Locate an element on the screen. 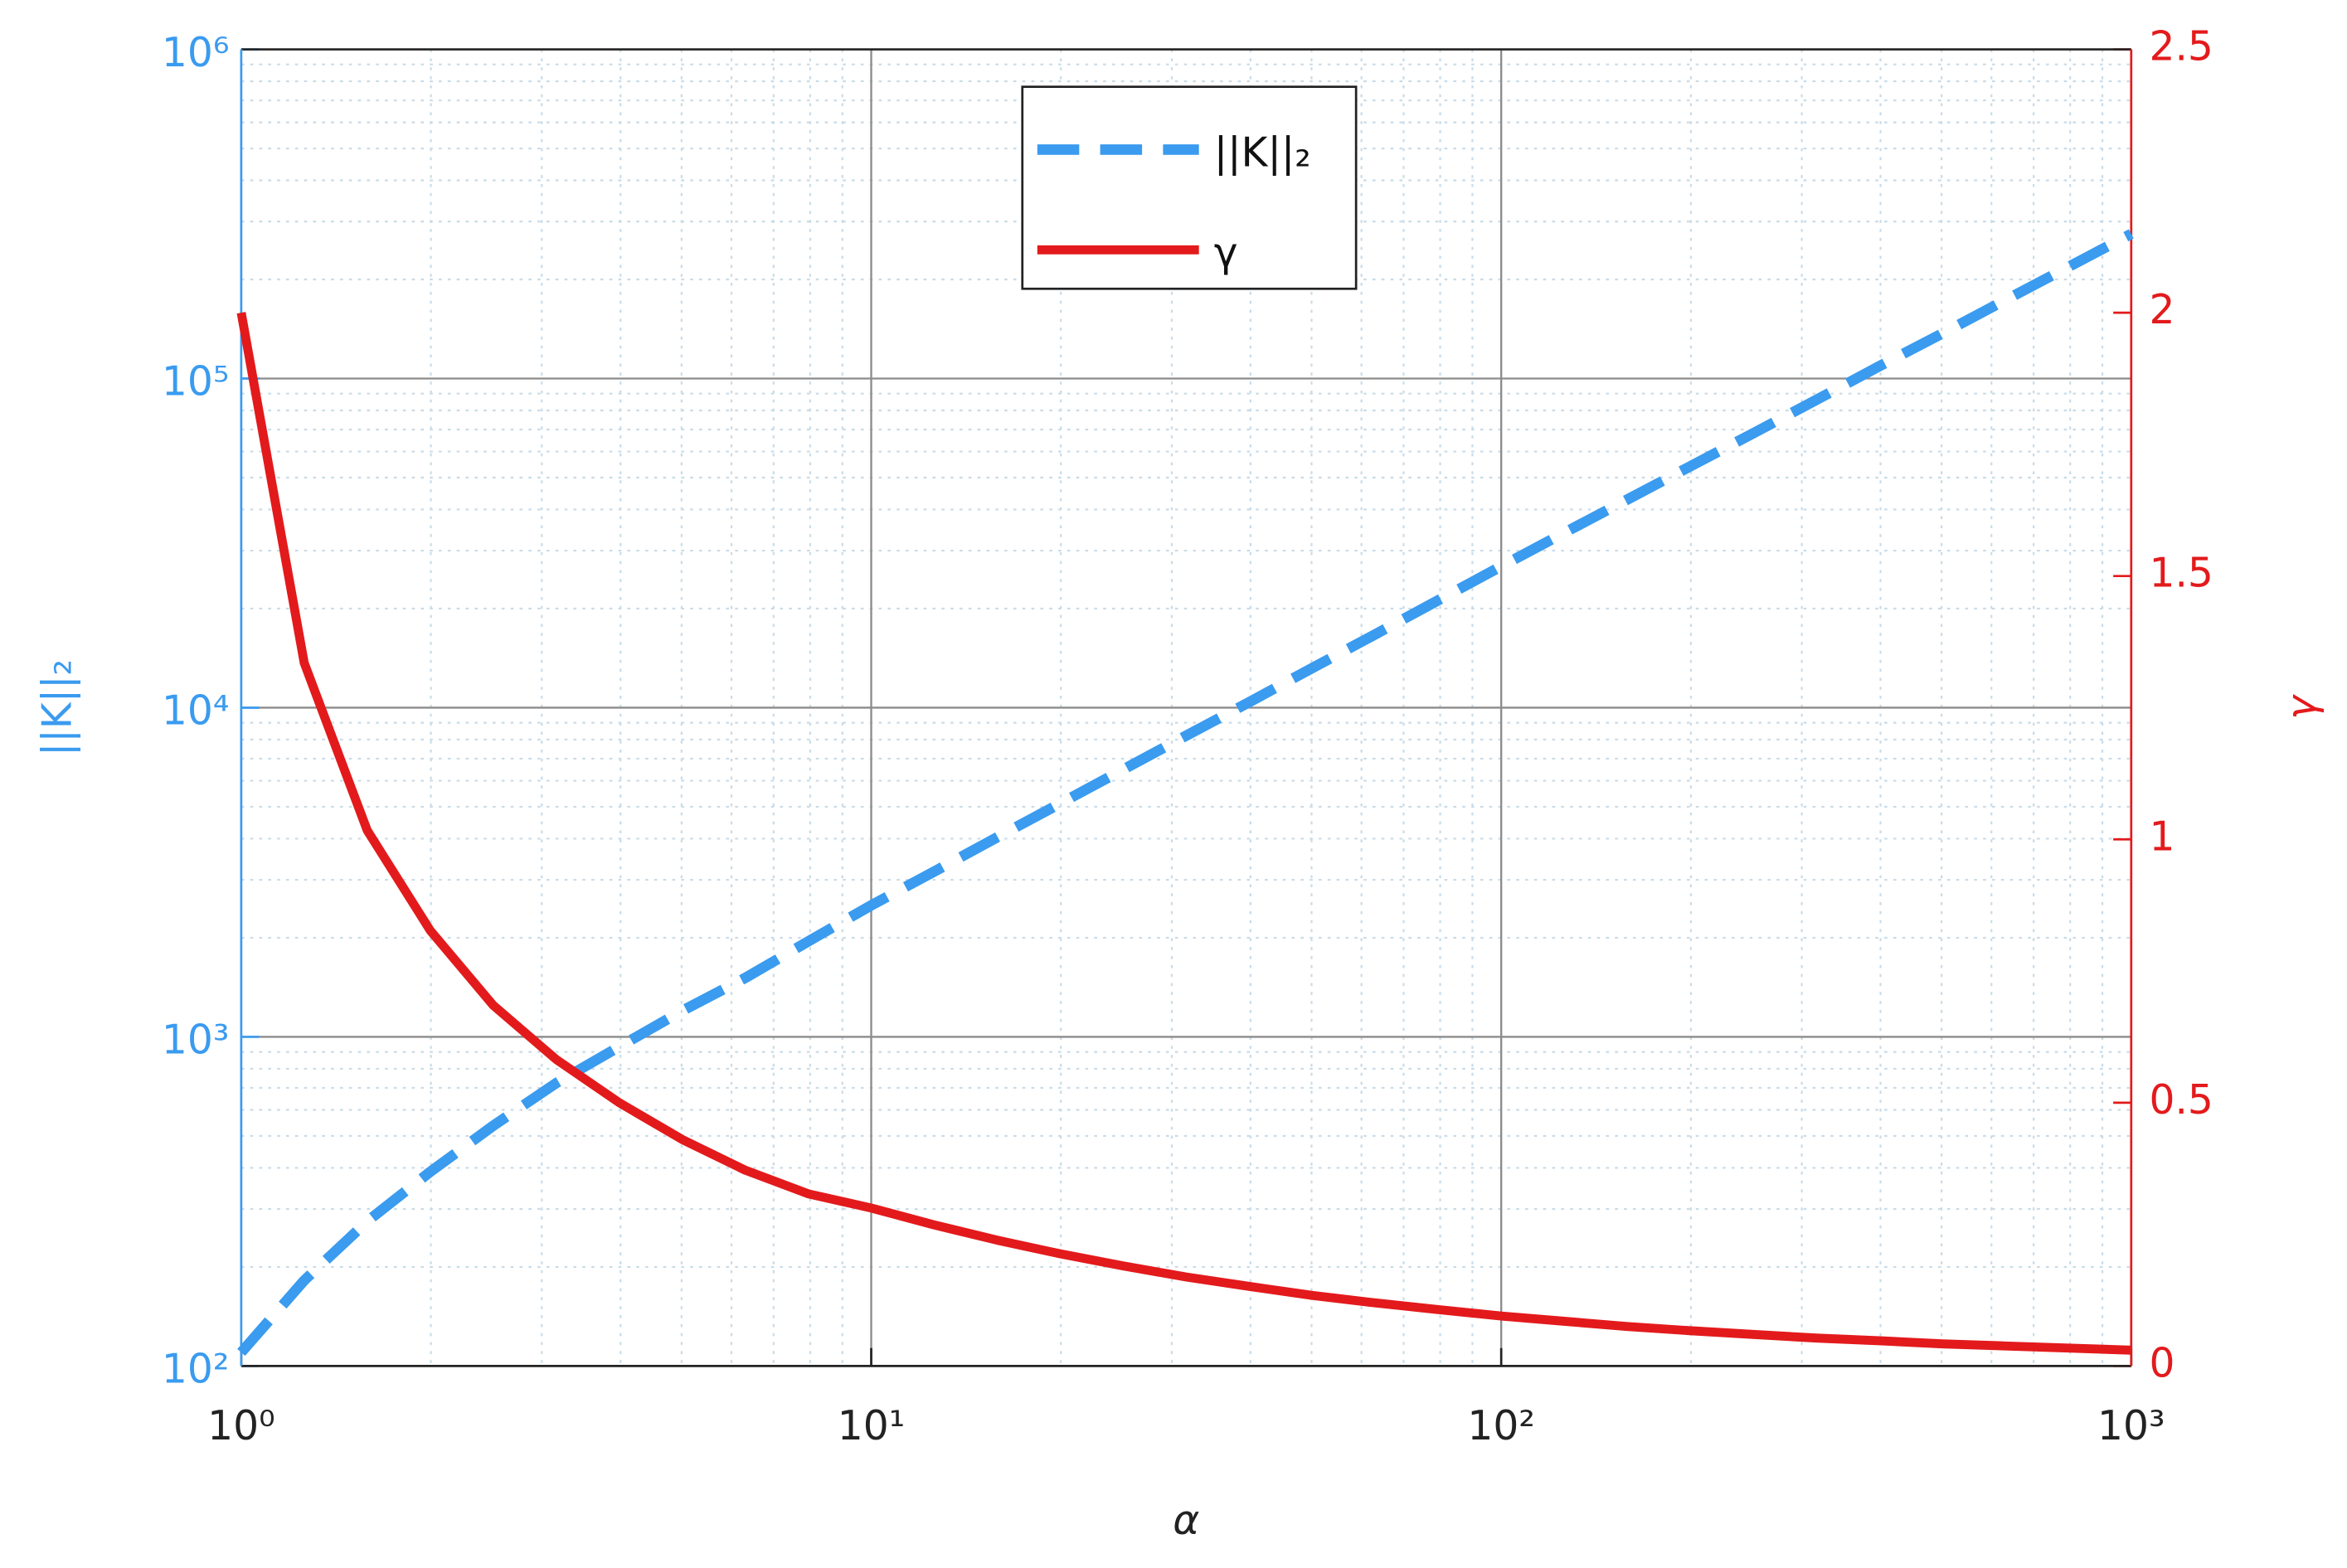  legend-box is located at coordinates (1189, 187).